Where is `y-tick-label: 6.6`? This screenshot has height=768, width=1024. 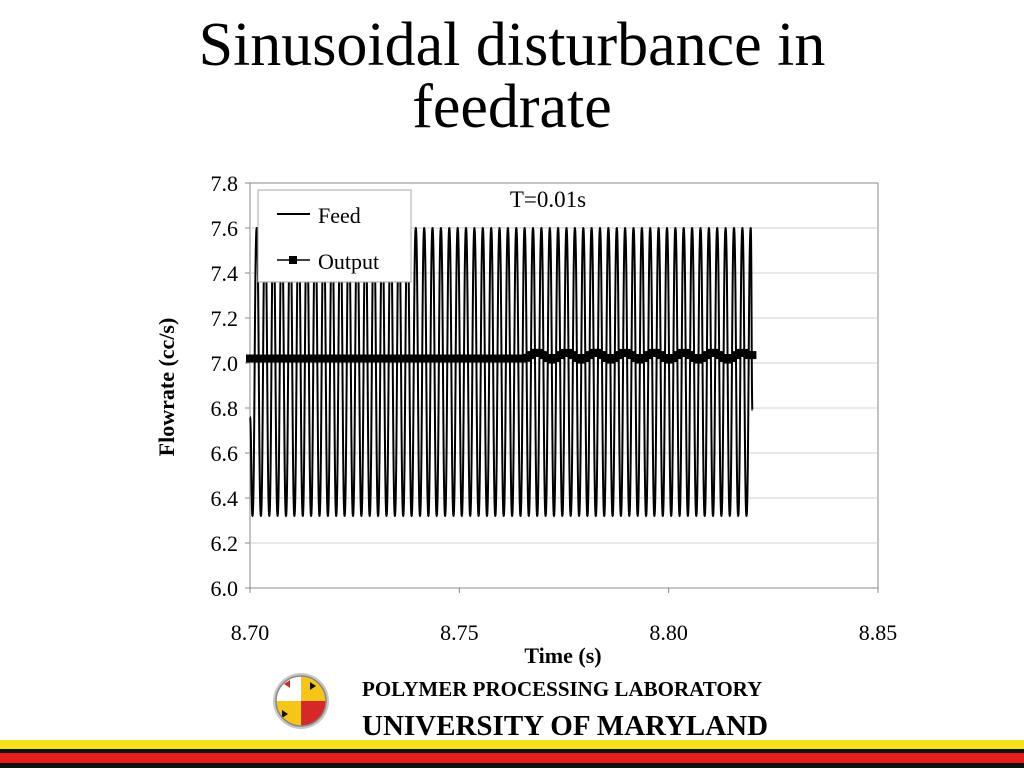
y-tick-label: 6.6 is located at coordinates (225, 453).